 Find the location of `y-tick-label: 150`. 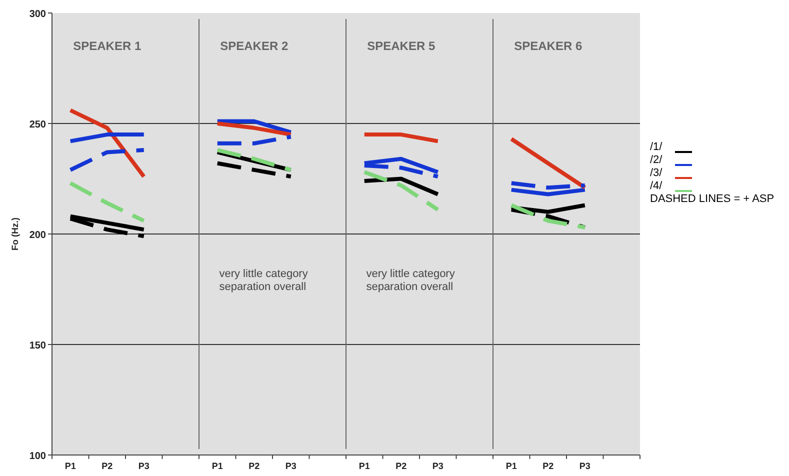

y-tick-label: 150 is located at coordinates (37, 346).